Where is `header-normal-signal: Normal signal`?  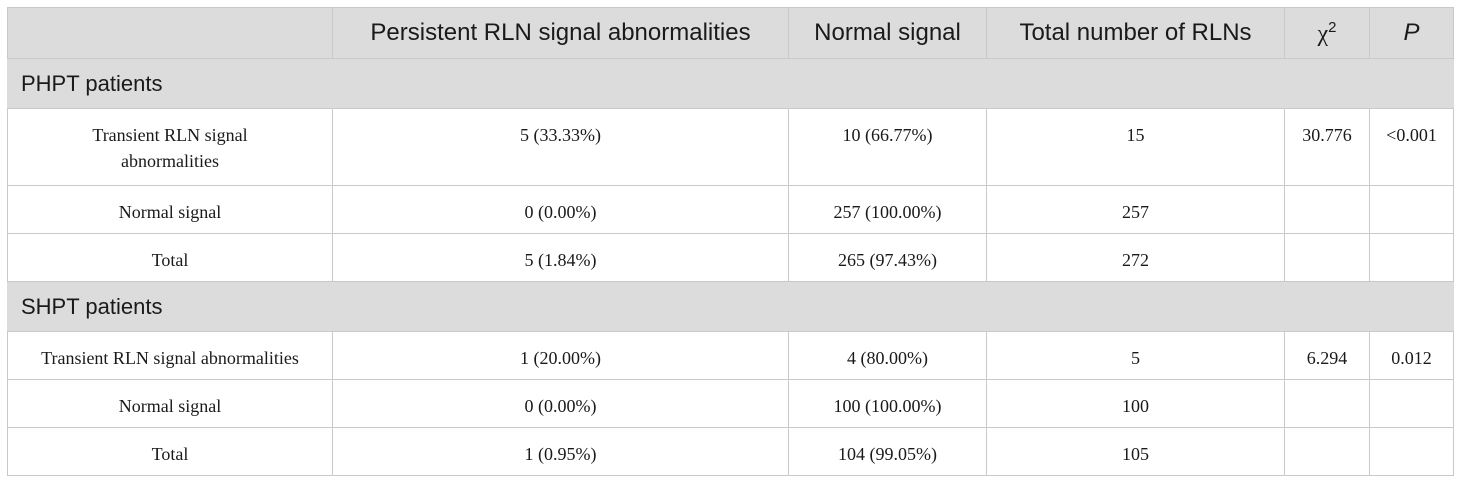 header-normal-signal: Normal signal is located at coordinates (887, 33).